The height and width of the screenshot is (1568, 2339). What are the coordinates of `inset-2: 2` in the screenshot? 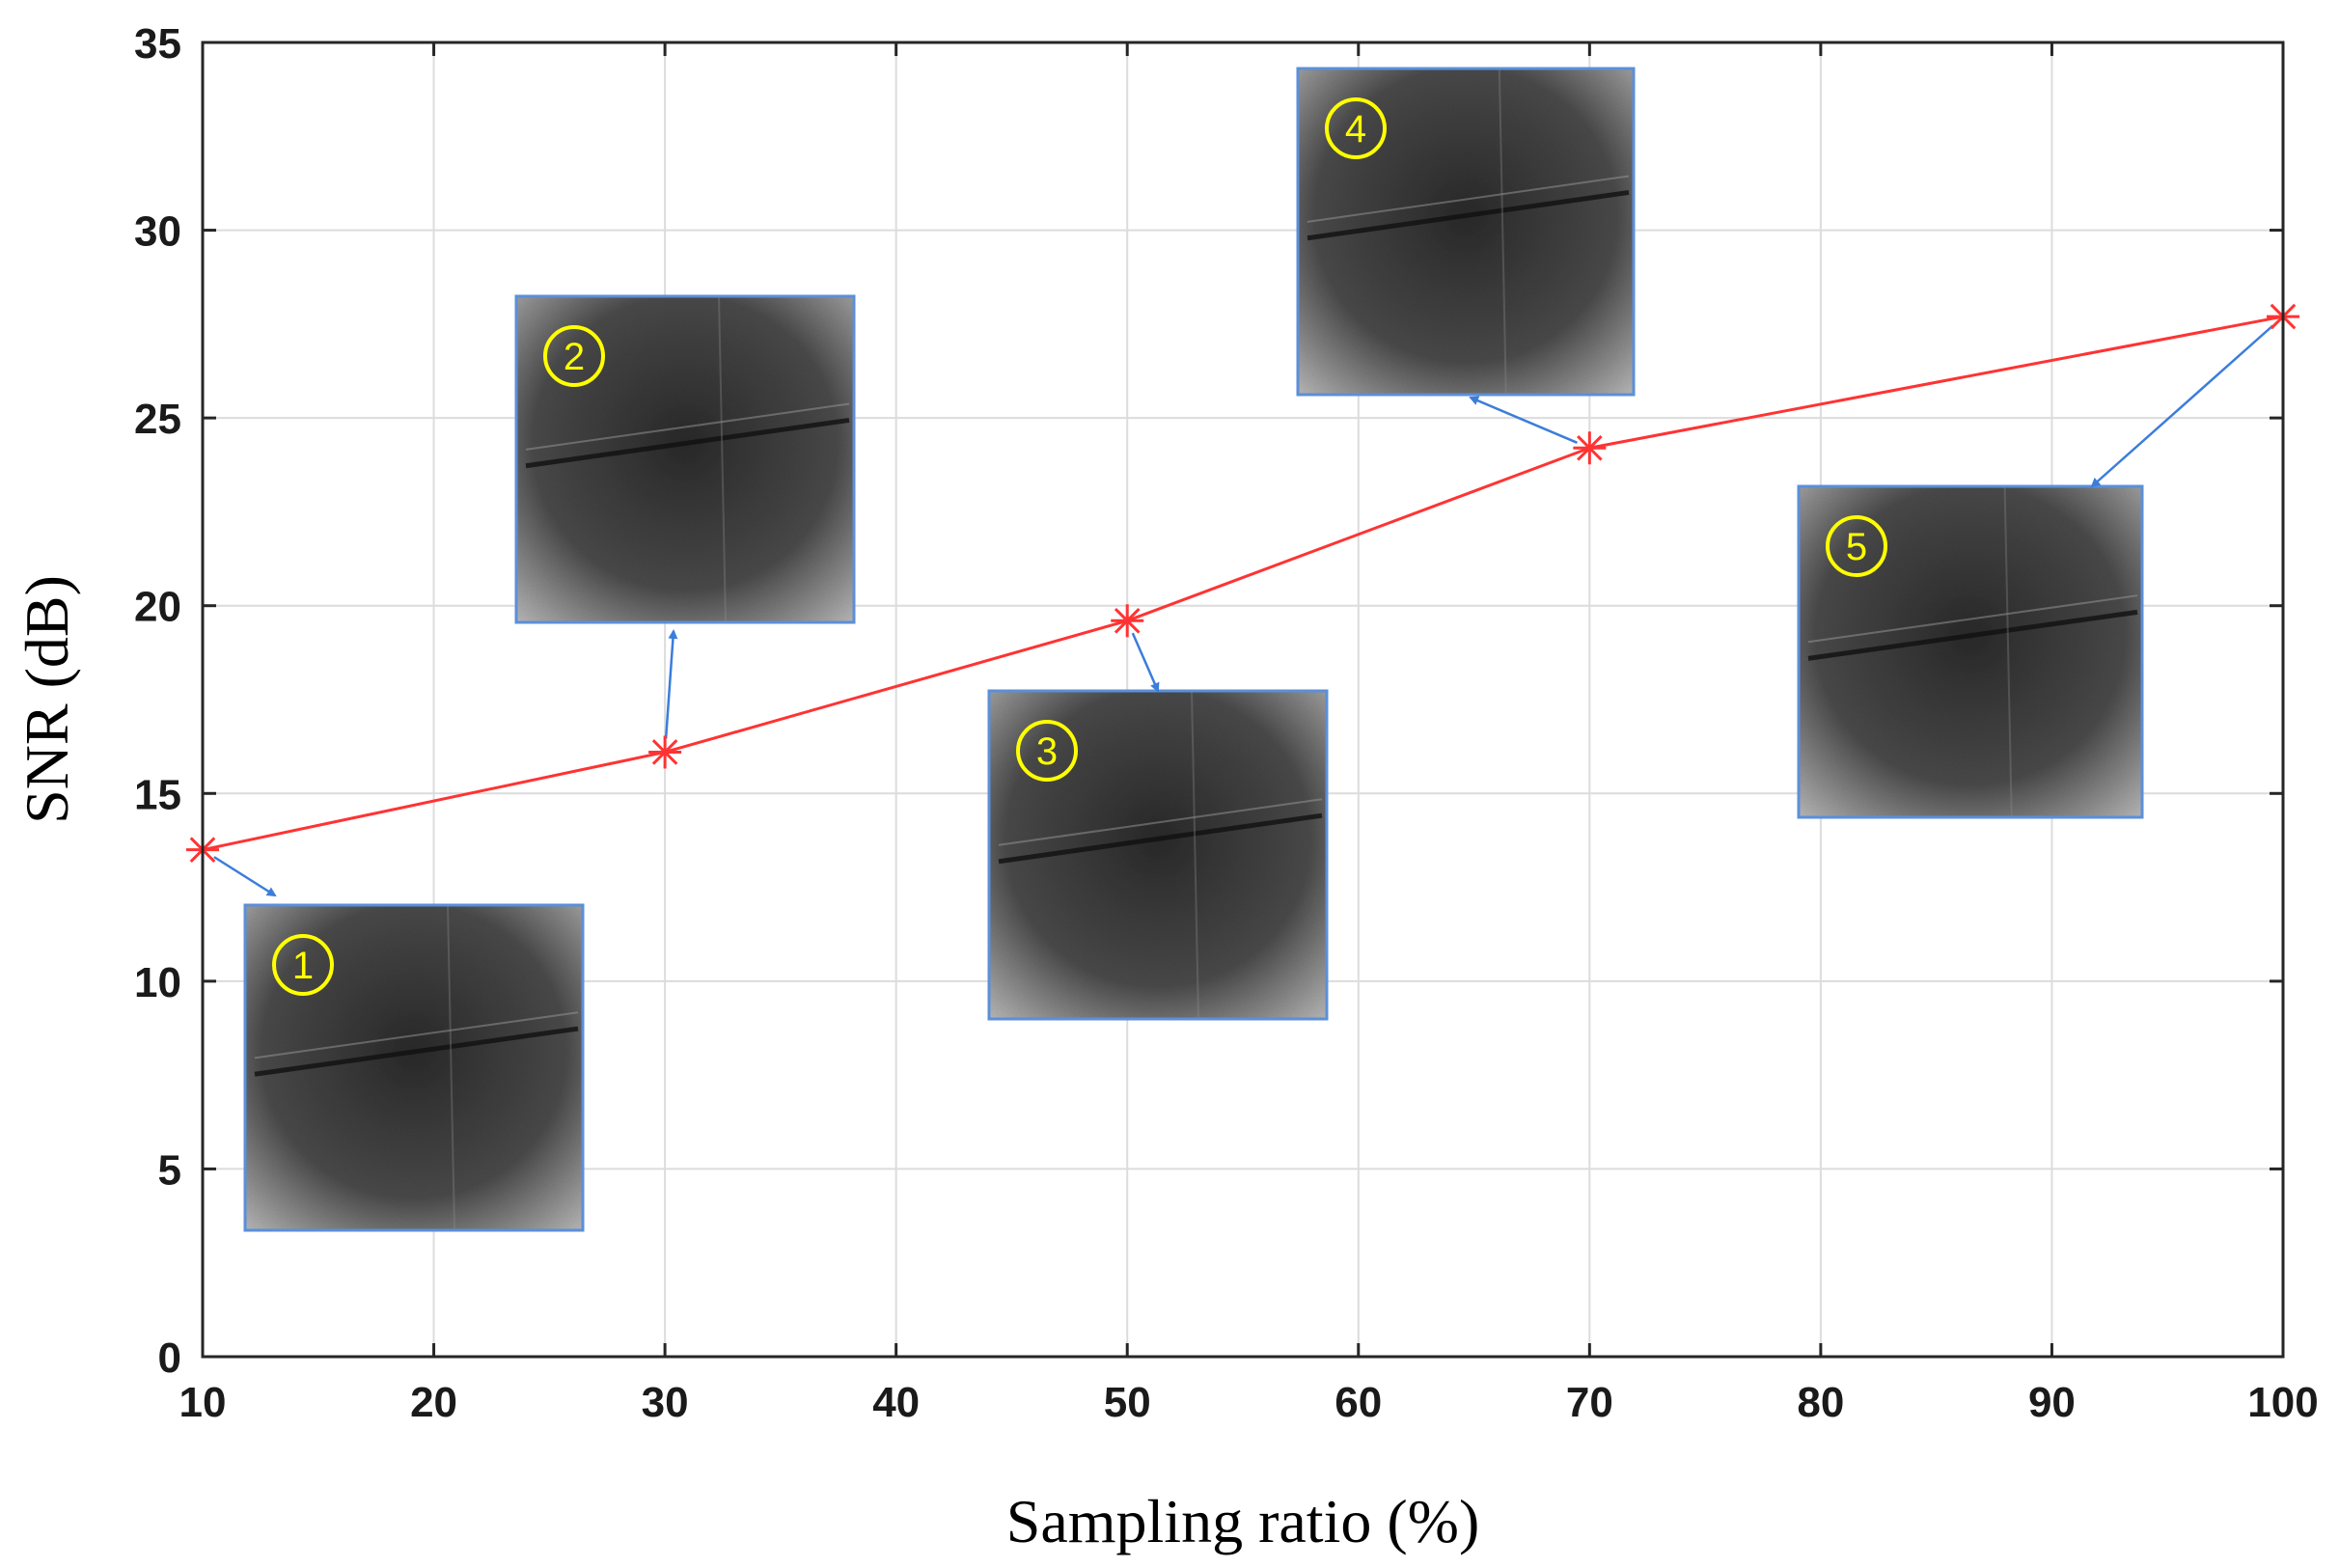 It's located at (685, 459).